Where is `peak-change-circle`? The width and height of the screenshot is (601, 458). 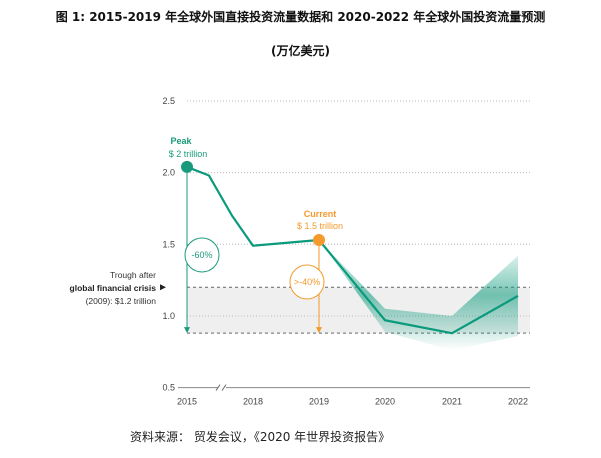
peak-change-circle is located at coordinates (202, 255).